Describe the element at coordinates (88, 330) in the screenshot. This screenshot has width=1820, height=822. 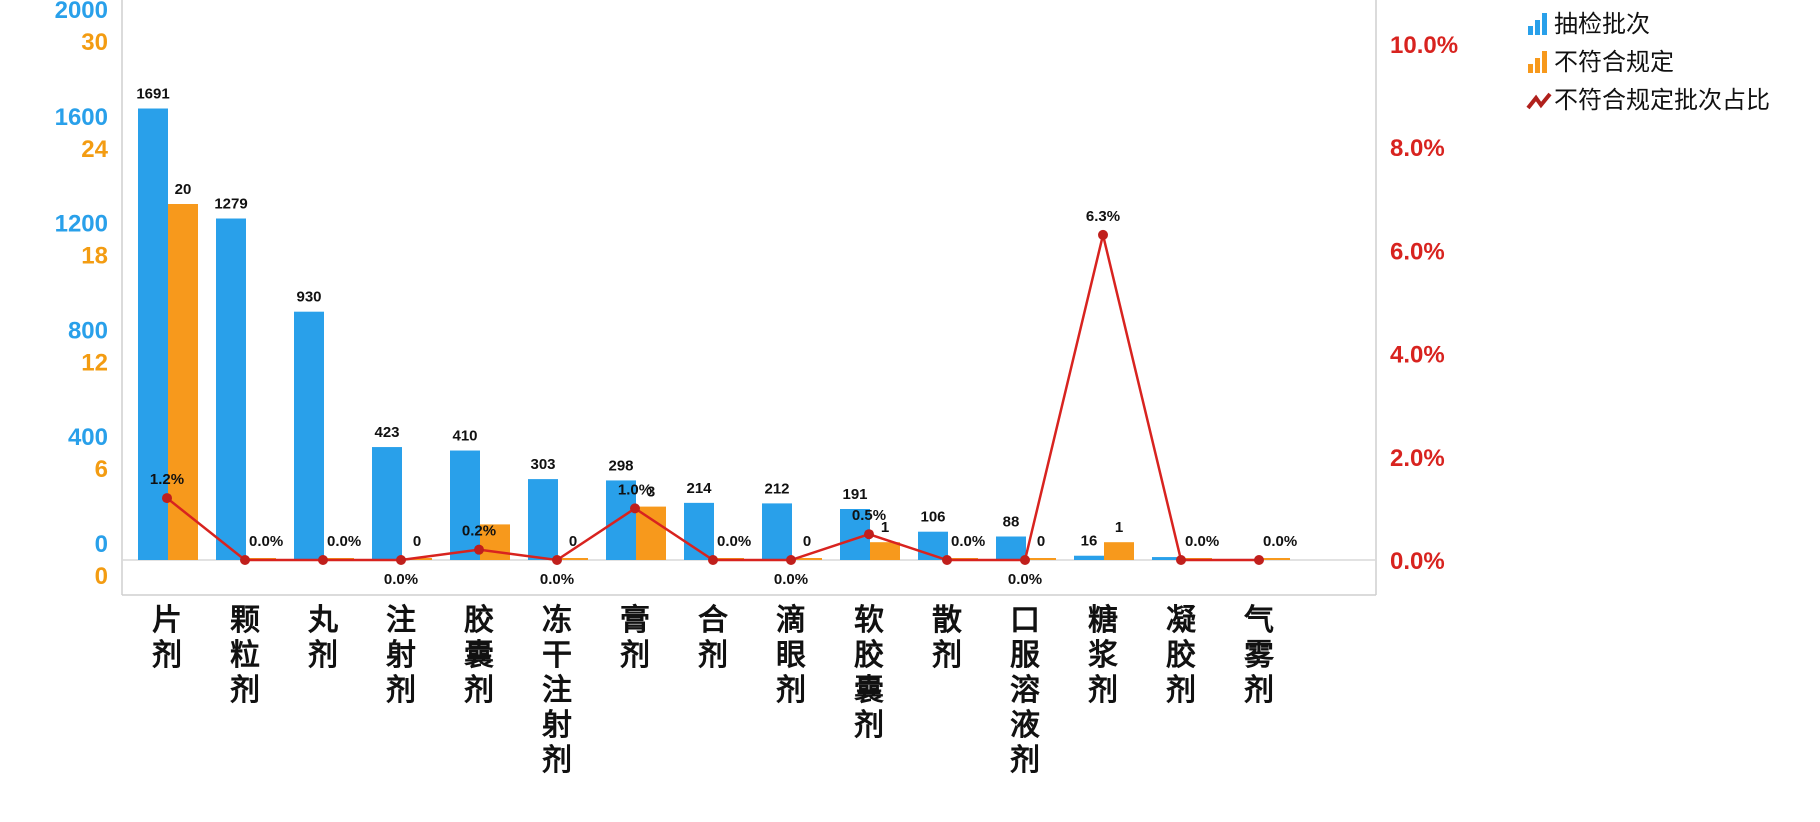
I see `left-outer-tick-label: 800` at that location.